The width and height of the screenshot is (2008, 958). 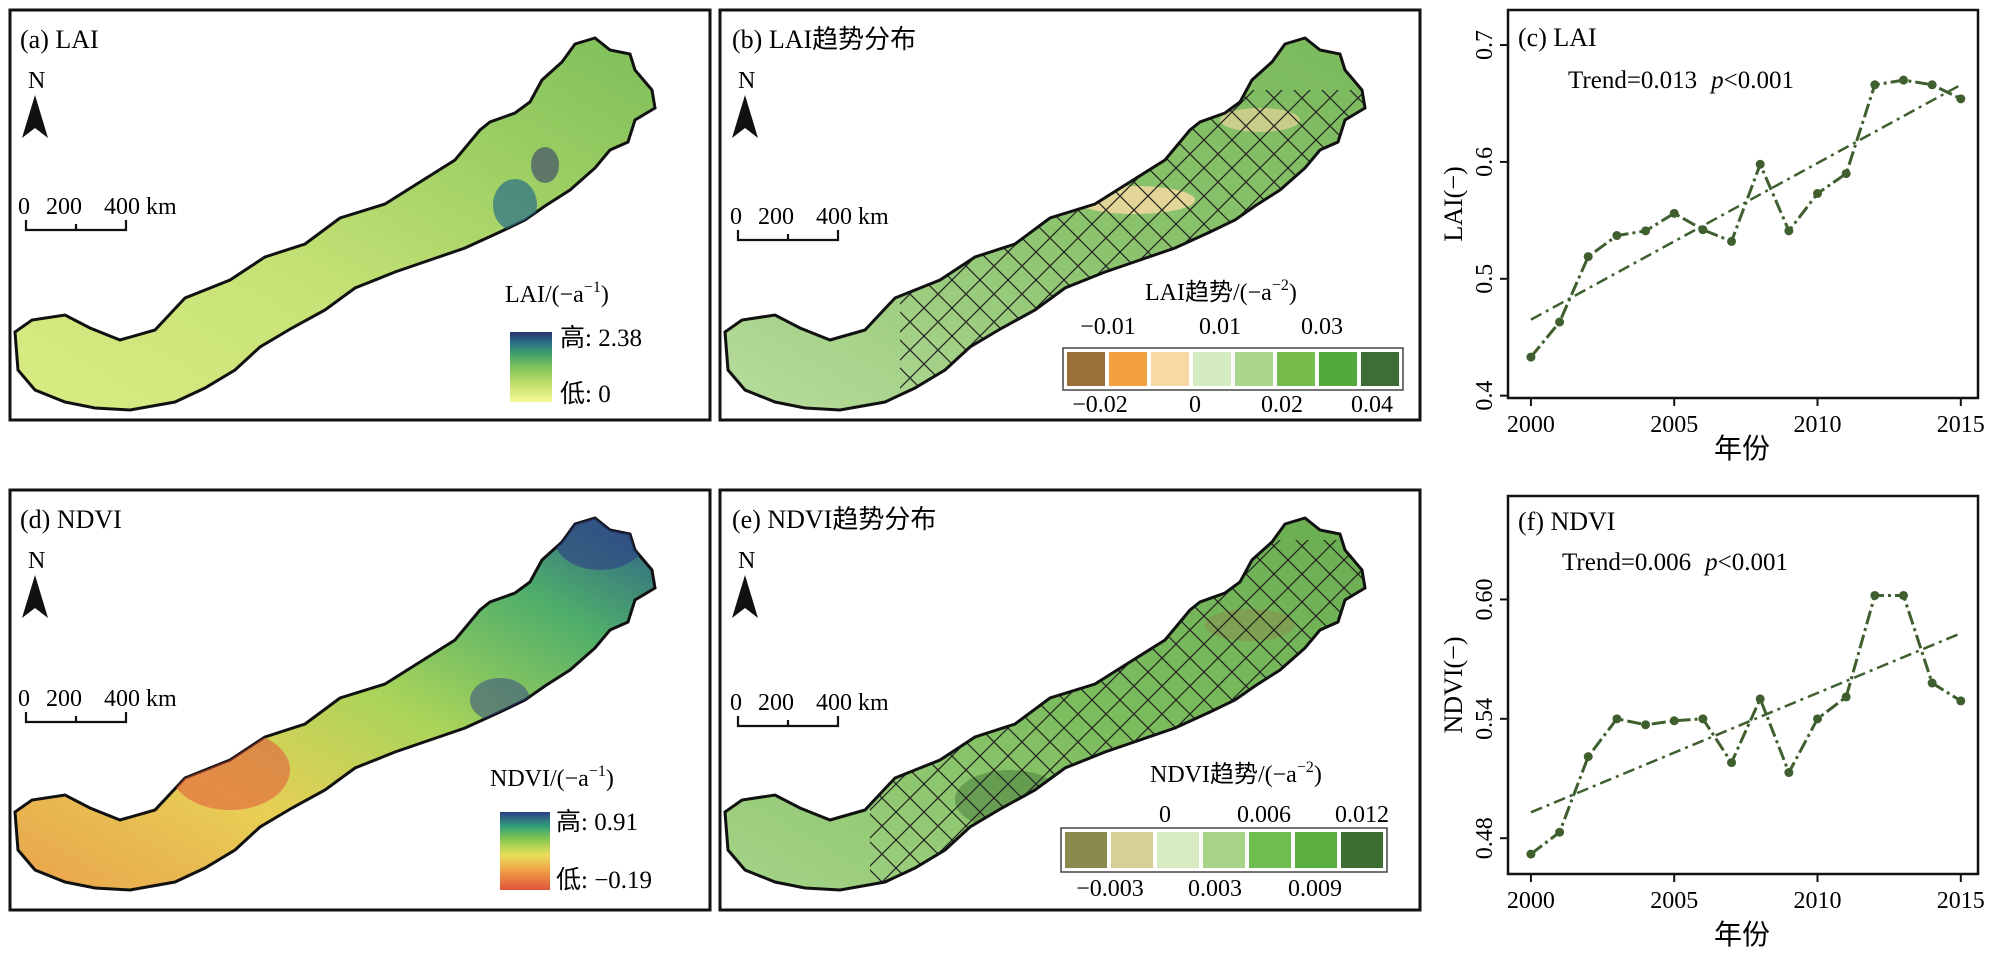 What do you see at coordinates (824, 39) in the screenshot?
I see `panel-b-title: (b) LAI趋势分布` at bounding box center [824, 39].